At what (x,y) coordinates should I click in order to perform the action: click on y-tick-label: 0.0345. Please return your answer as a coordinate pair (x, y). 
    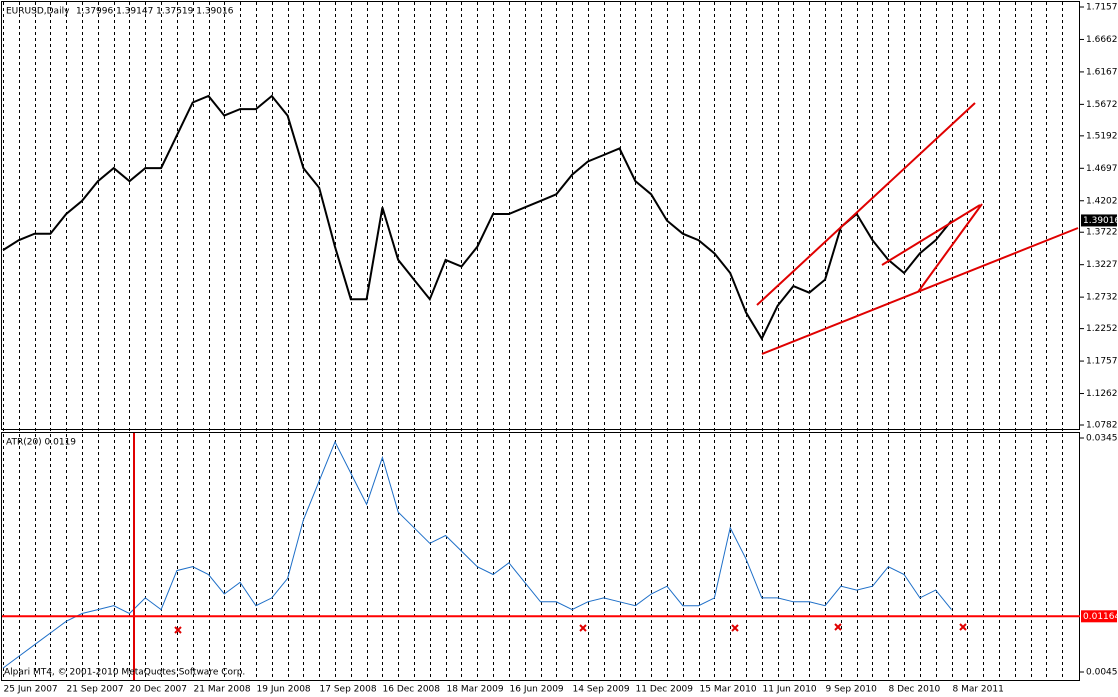
    Looking at the image, I should click on (1102, 439).